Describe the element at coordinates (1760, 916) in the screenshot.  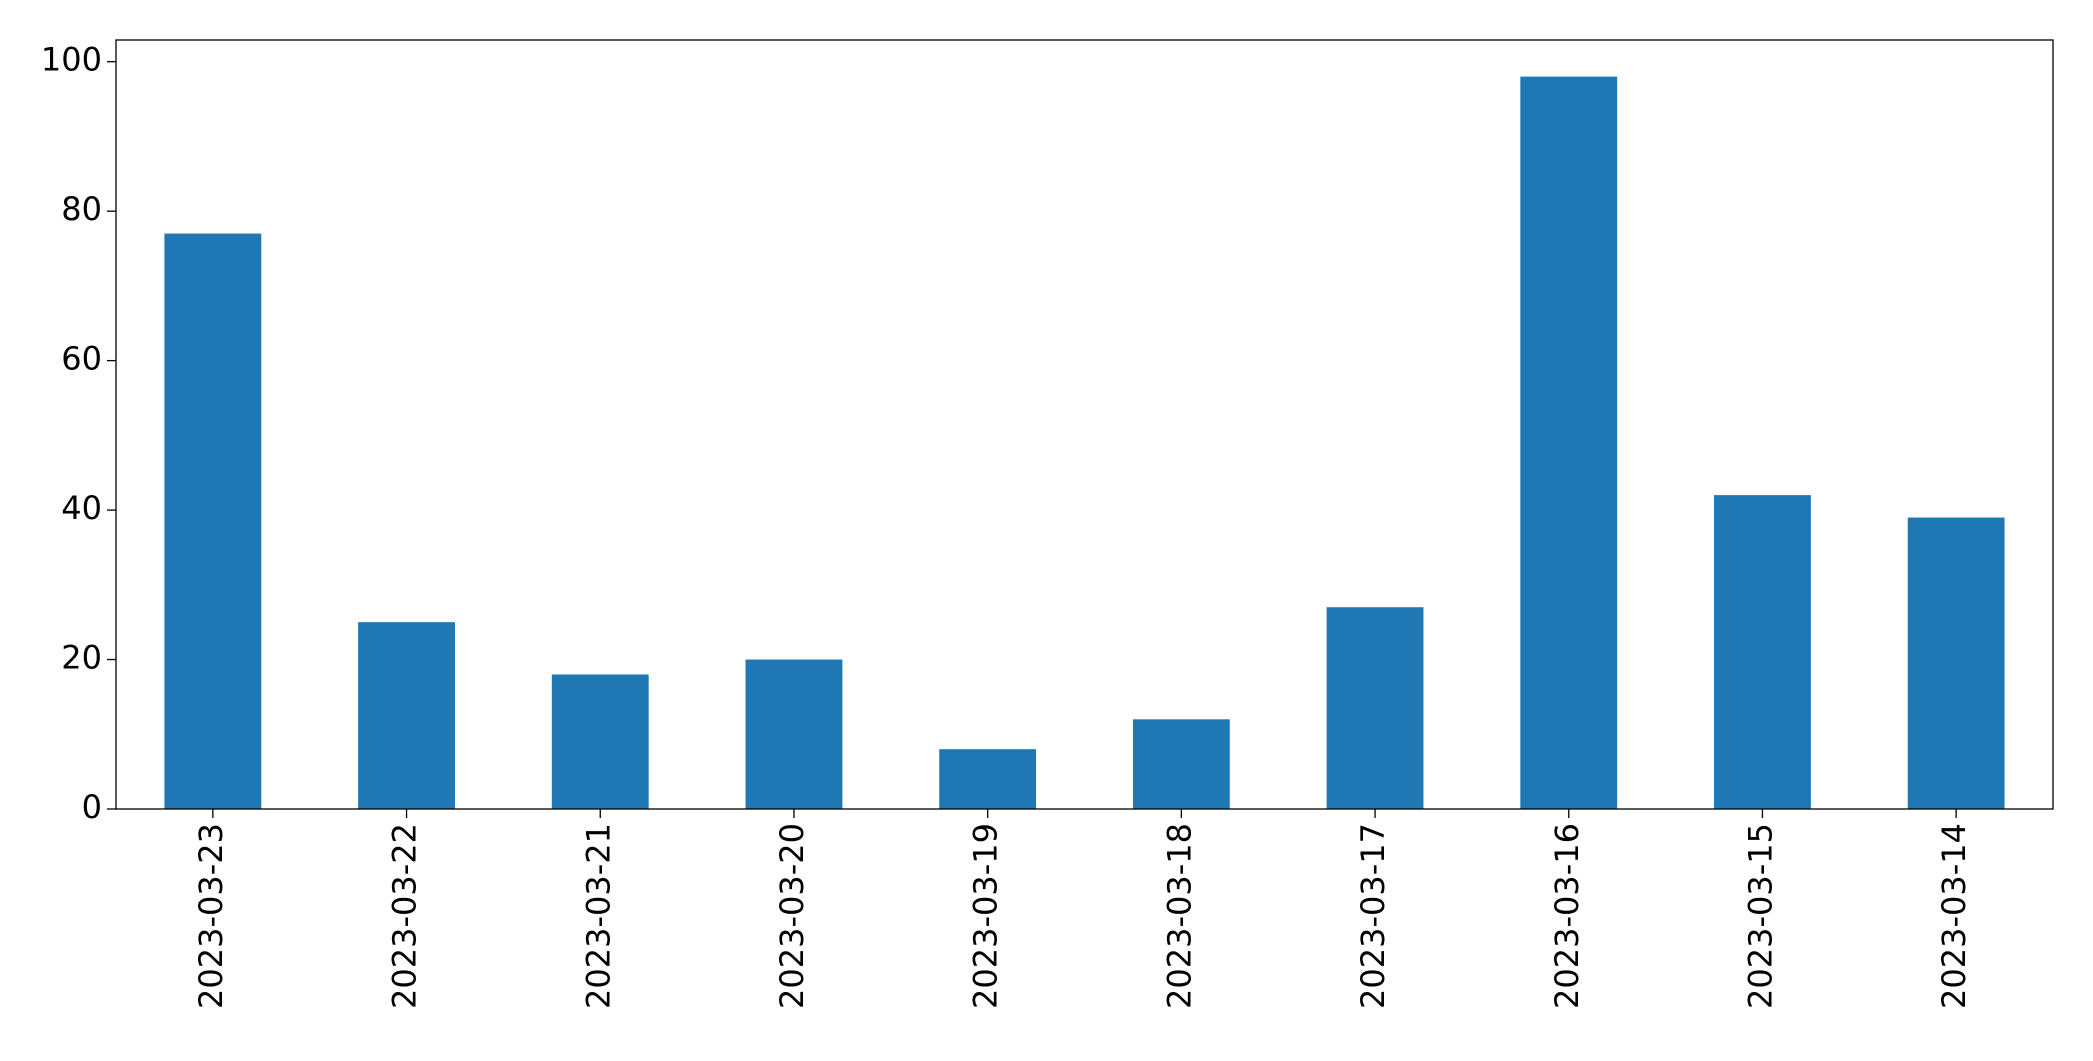
I see `x-tick-label: 2023-03-15` at that location.